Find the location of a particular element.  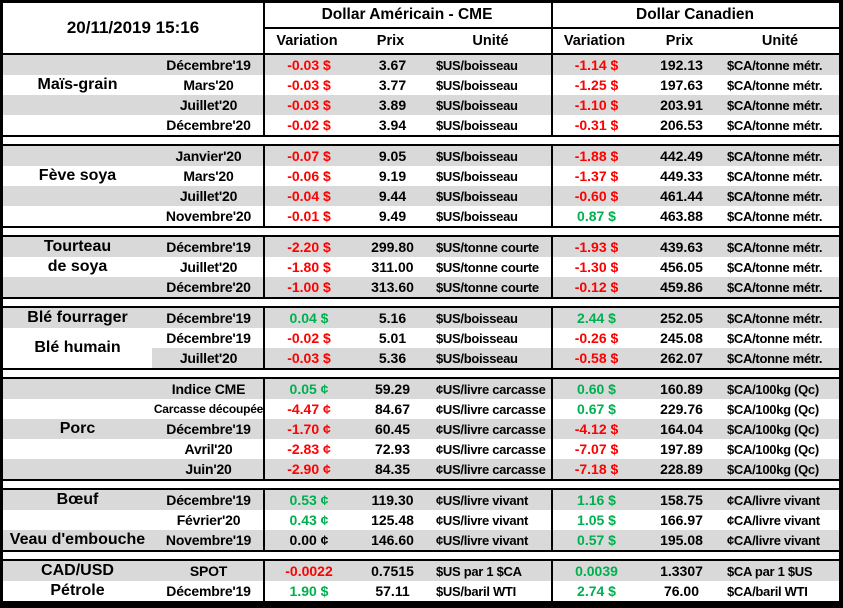

ca-prix-cell: 203.91 is located at coordinates (681, 105).